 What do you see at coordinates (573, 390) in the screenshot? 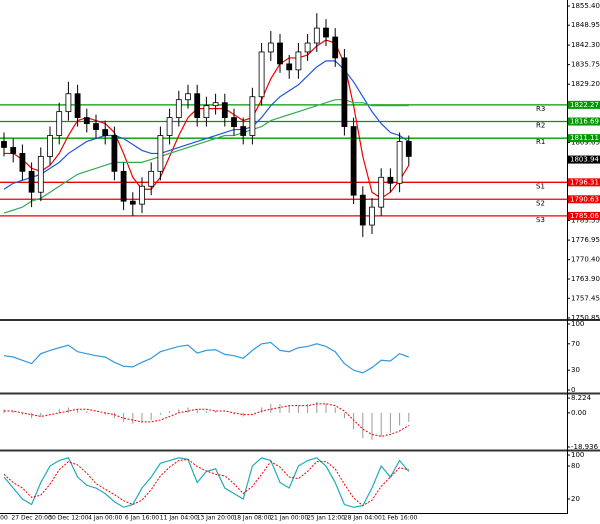
I see `y-tick-label: 0` at bounding box center [573, 390].